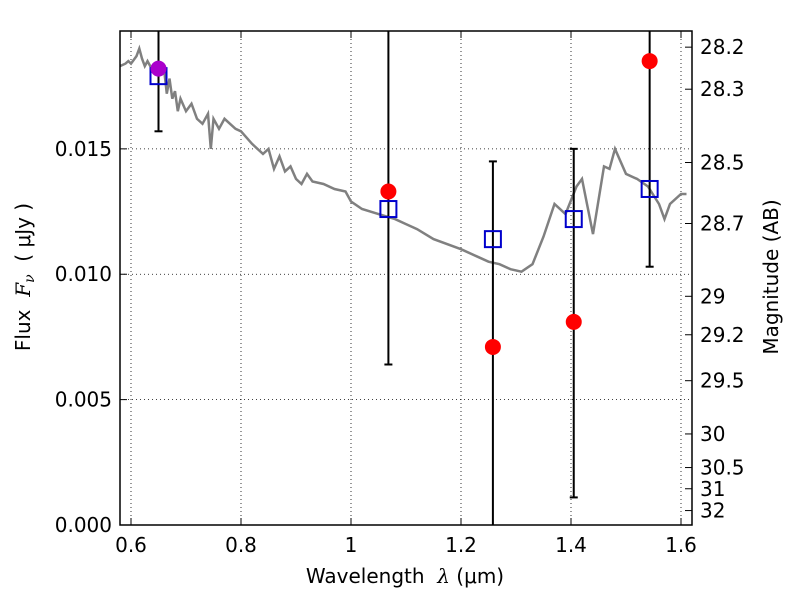  What do you see at coordinates (712, 511) in the screenshot?
I see `y2-tick-label: 32` at bounding box center [712, 511].